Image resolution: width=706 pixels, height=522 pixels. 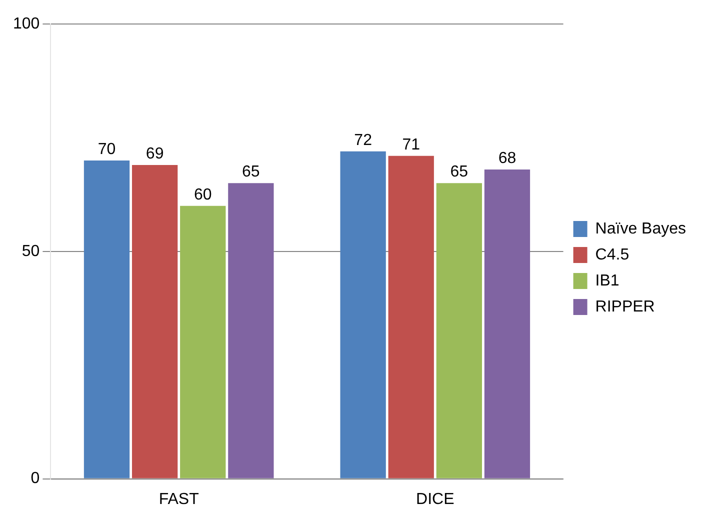 What do you see at coordinates (435, 499) in the screenshot?
I see `x-tick-label: DICE` at bounding box center [435, 499].